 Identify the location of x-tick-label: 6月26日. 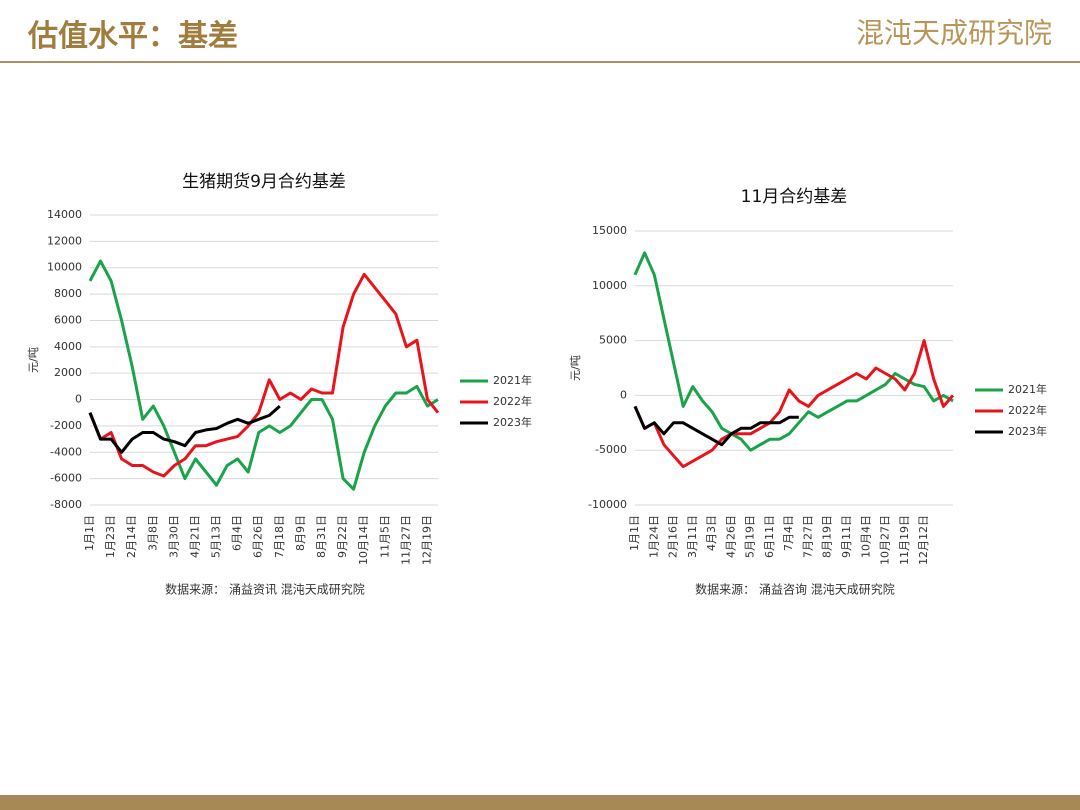
(258, 536).